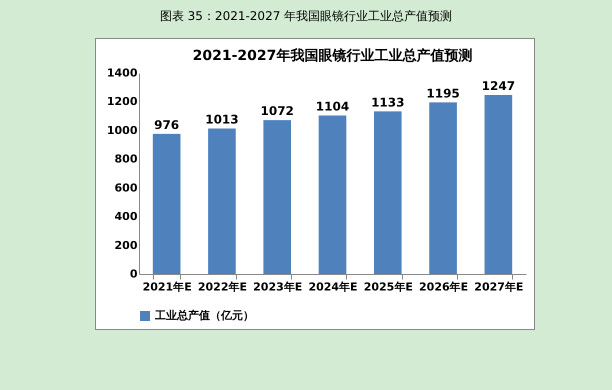 This screenshot has width=612, height=390. Describe the element at coordinates (277, 111) in the screenshot. I see `data-label: 1072` at that location.